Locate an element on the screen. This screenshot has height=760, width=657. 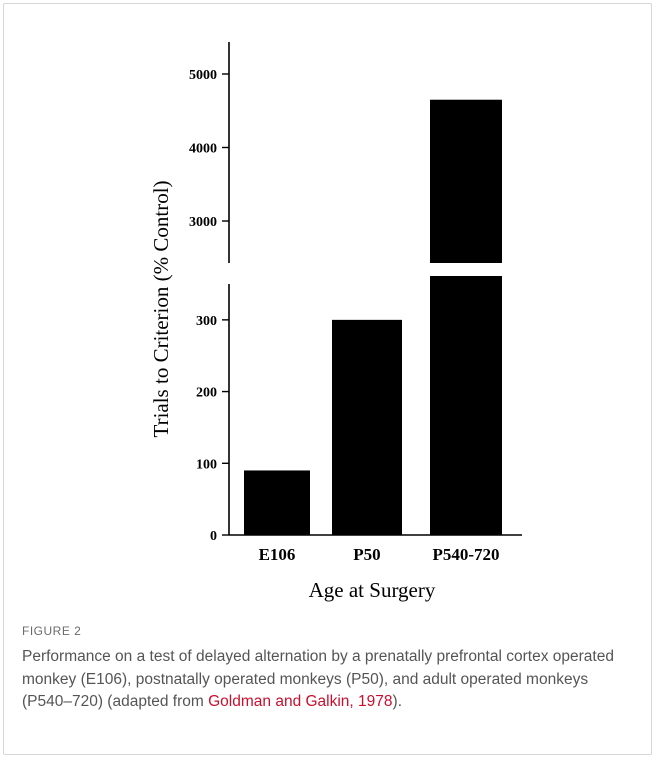
y-axis-label: Trials to Criterion (% Control) is located at coordinates (161, 308).